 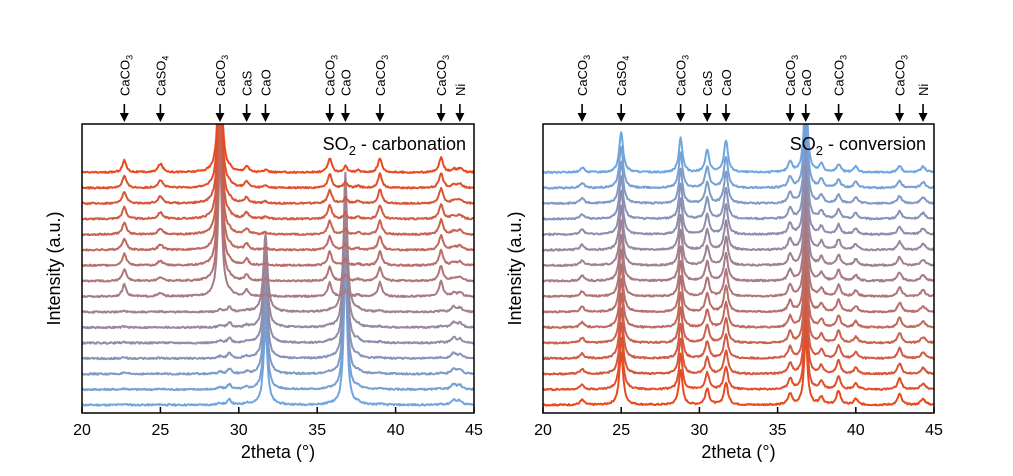 I want to click on peak-label-text: CaO, so click(x=806, y=82).